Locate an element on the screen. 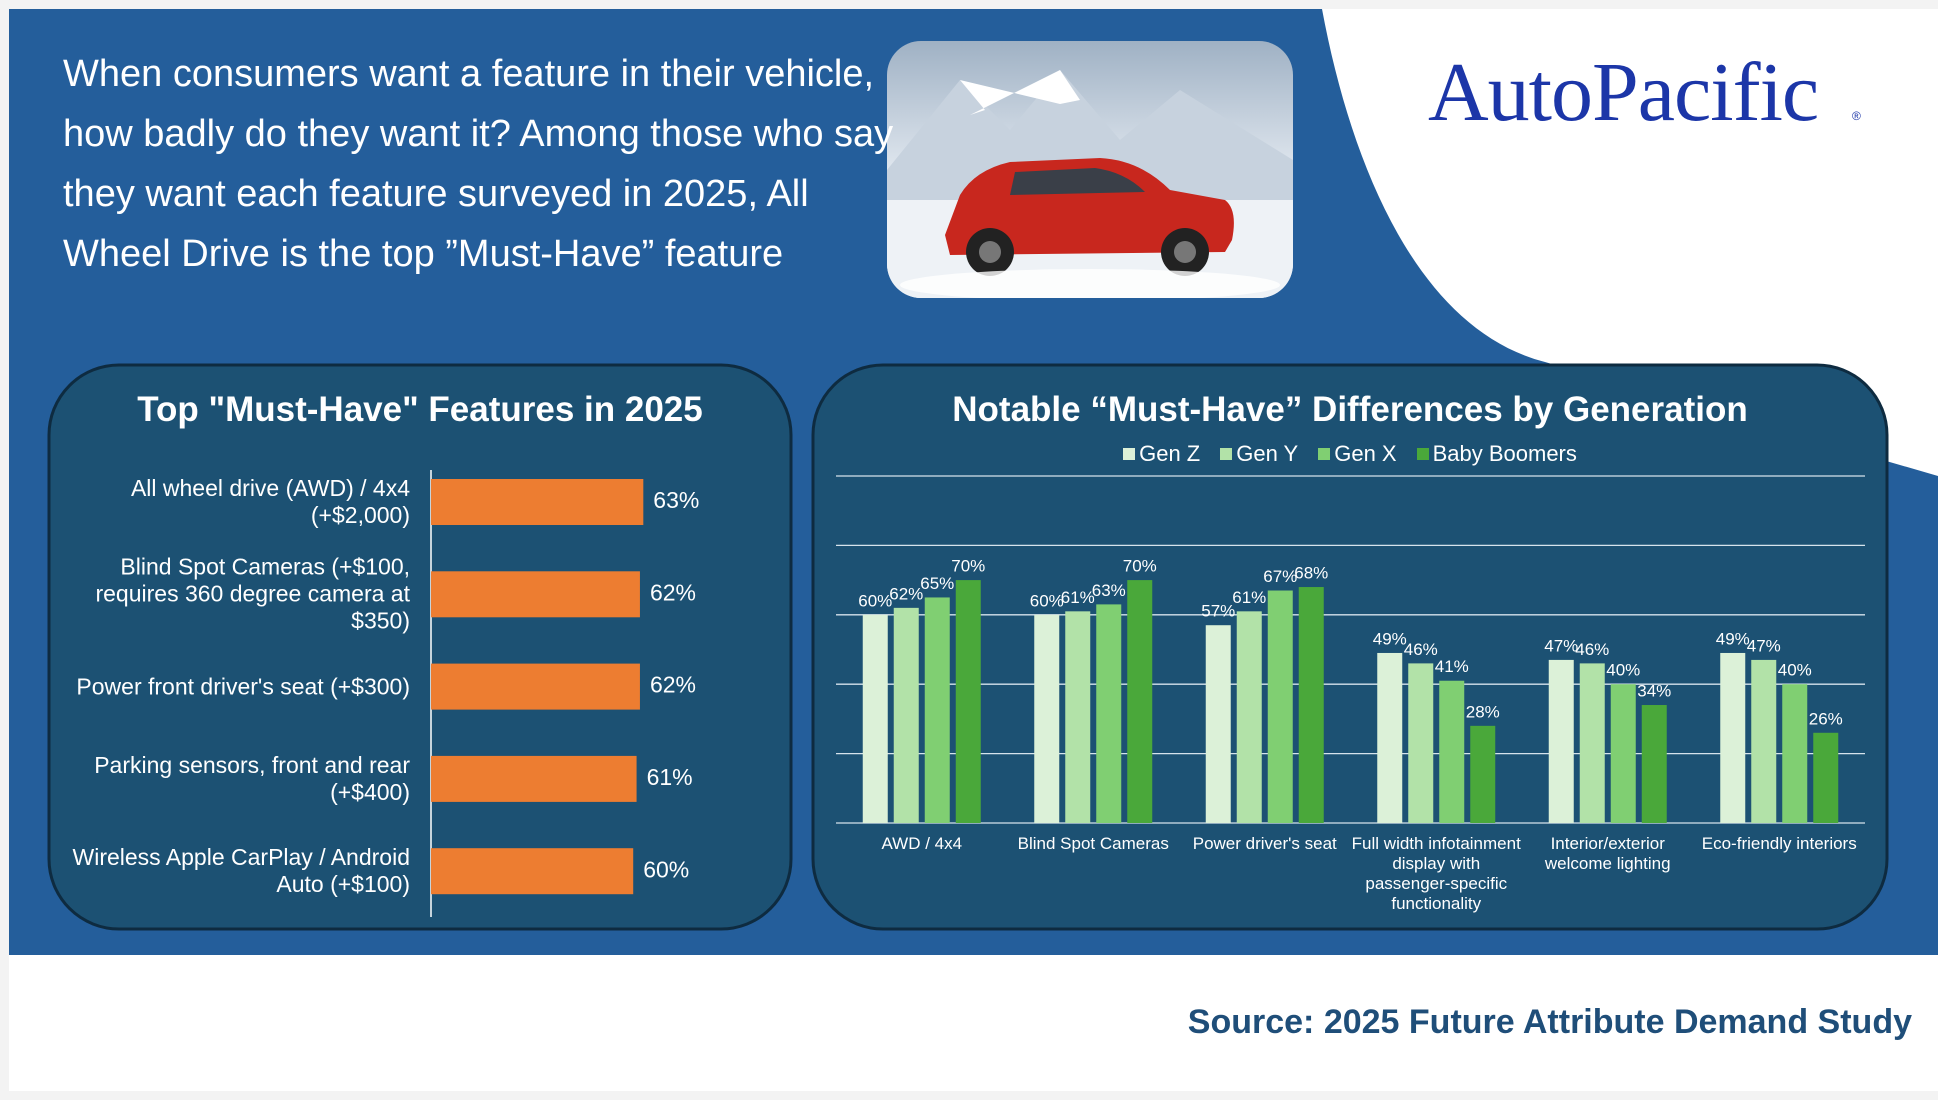 Image resolution: width=1938 pixels, height=1100 pixels. registered-mark: ® is located at coordinates (1856, 116).